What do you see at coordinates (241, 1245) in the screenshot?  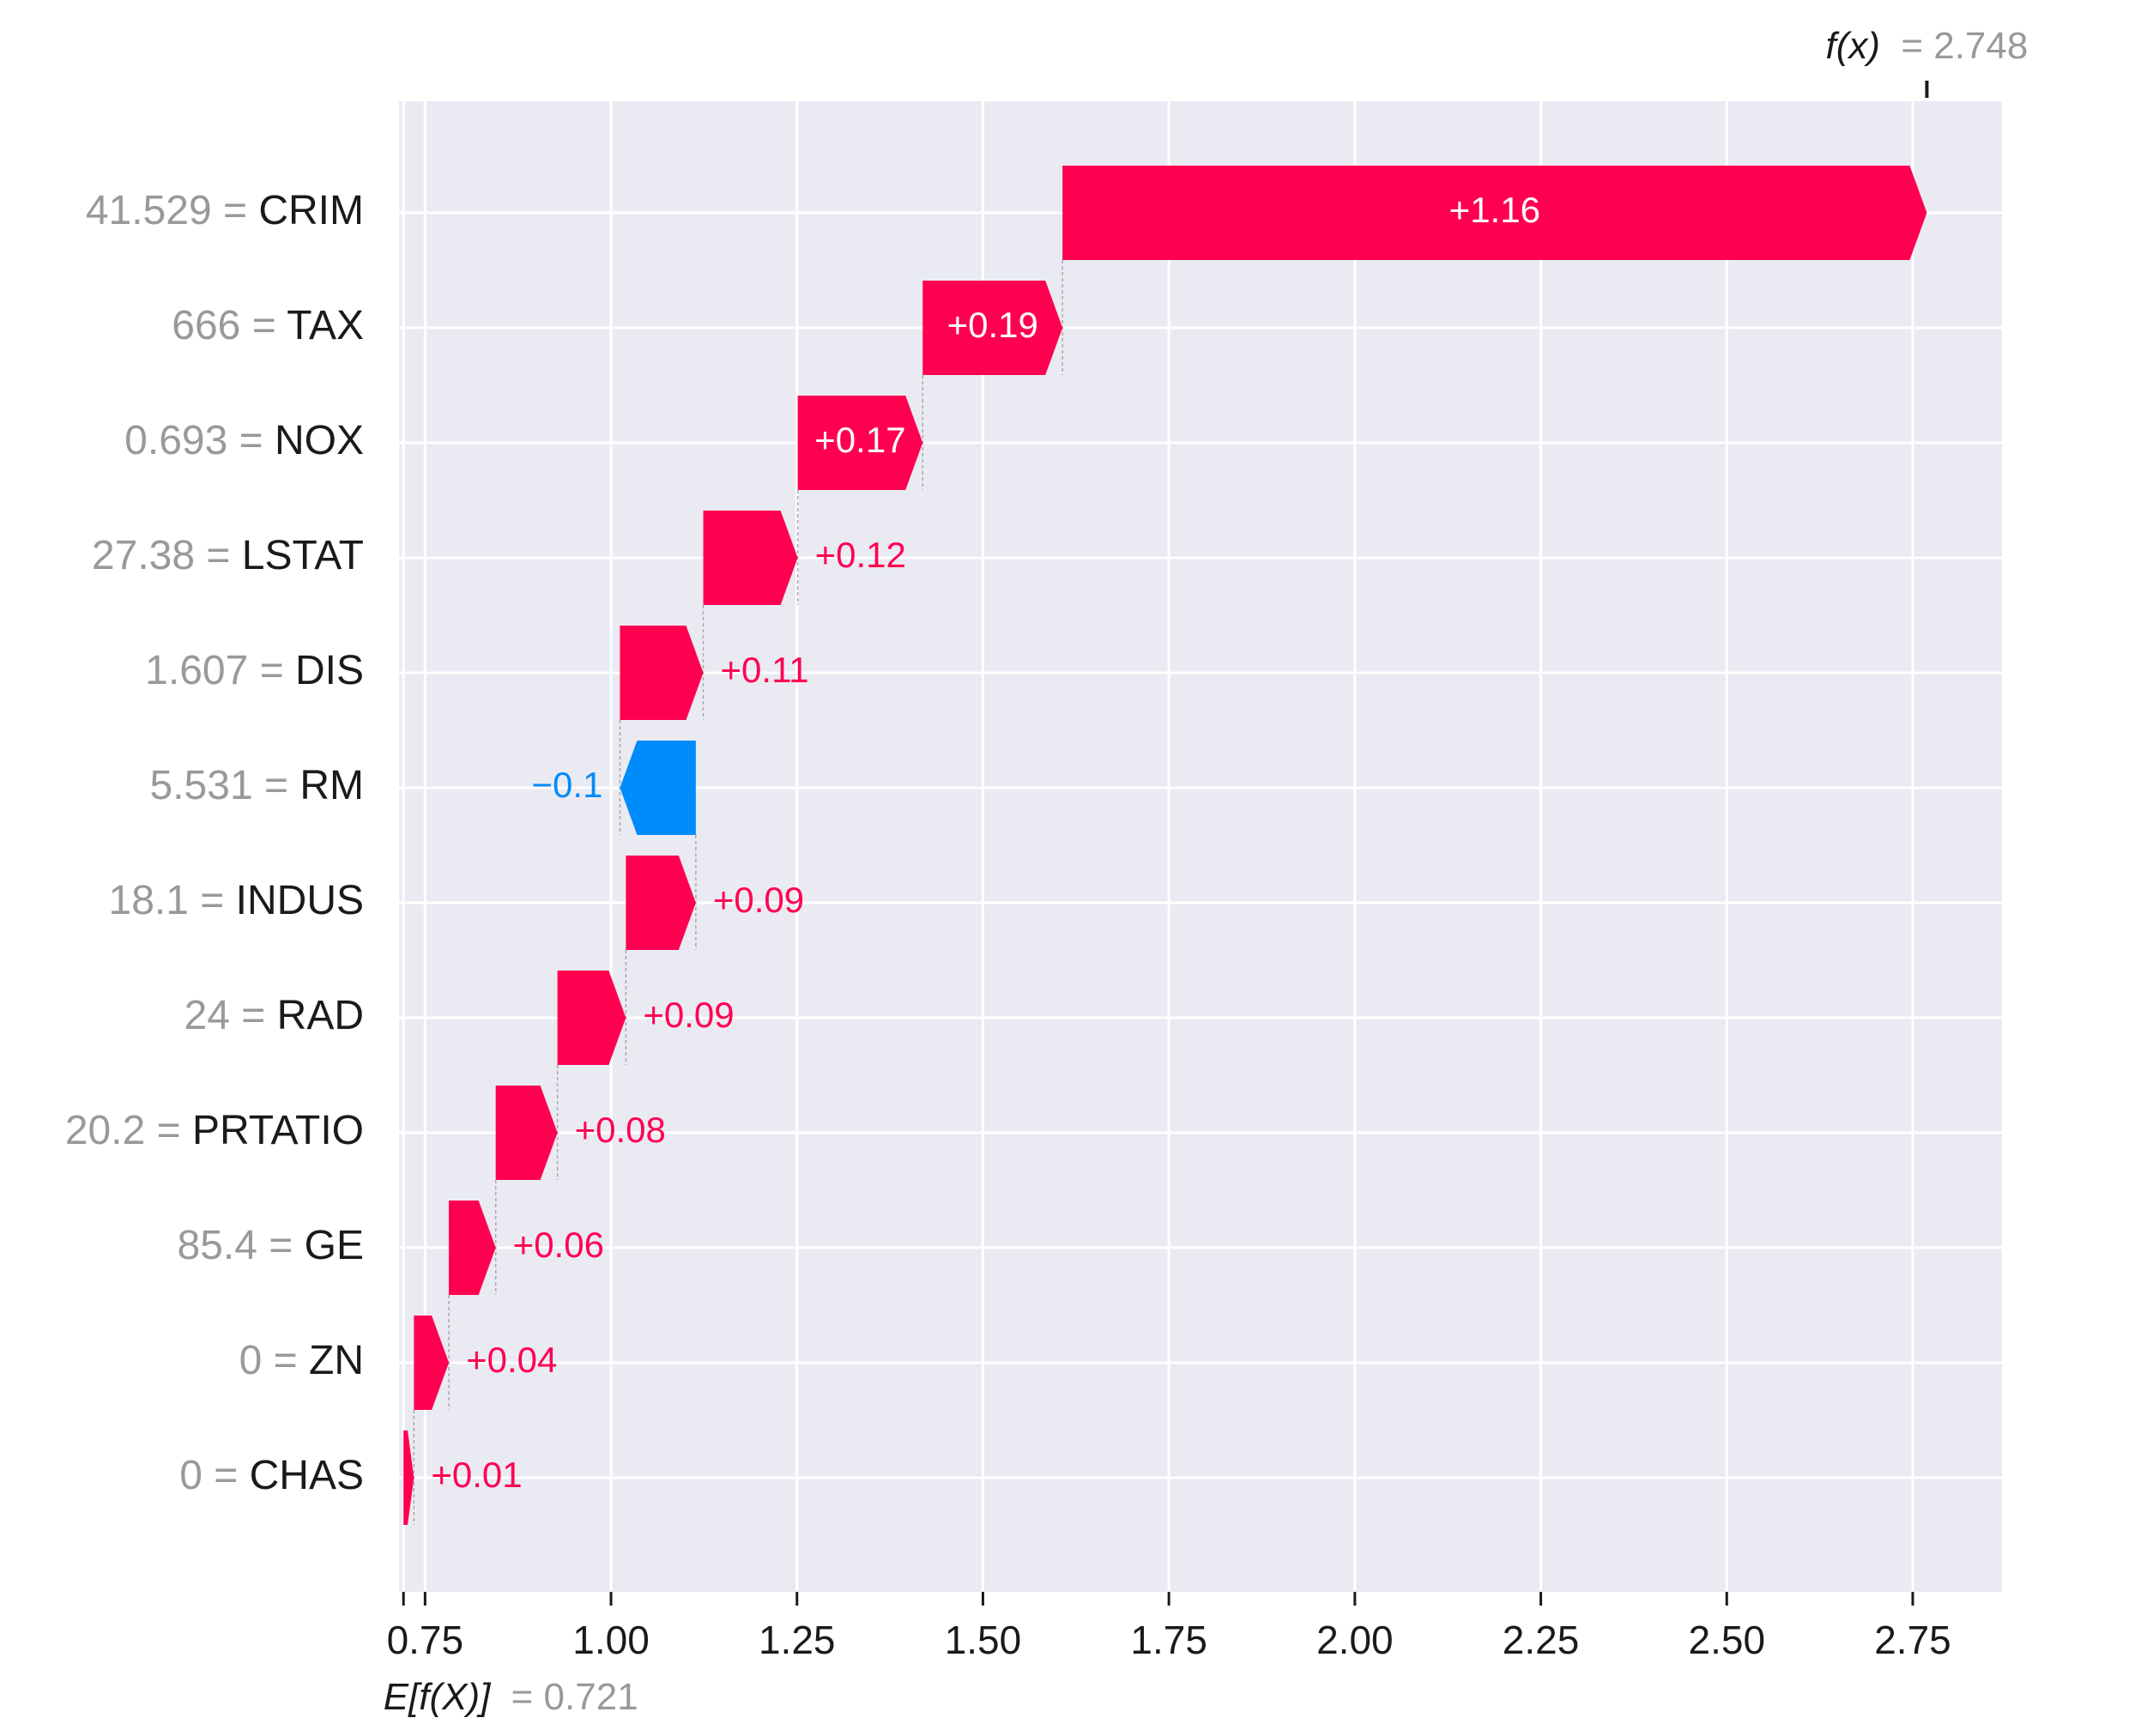 I see `feature-value: 85.4 =` at bounding box center [241, 1245].